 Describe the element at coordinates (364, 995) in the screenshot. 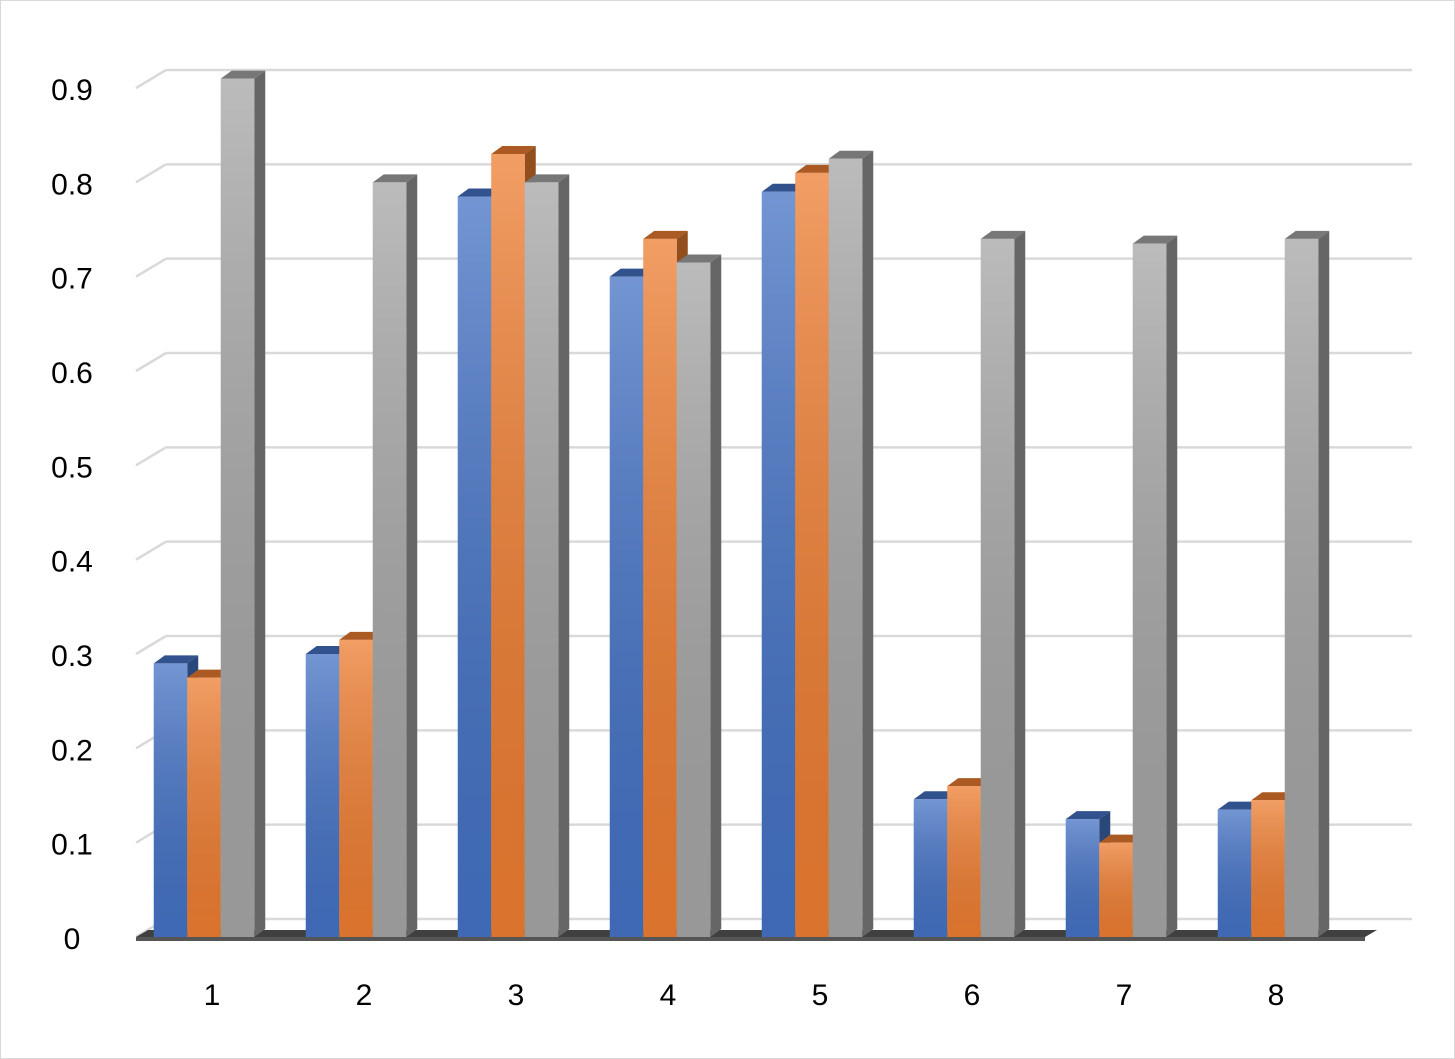

I see `x-tick-label: 2` at that location.